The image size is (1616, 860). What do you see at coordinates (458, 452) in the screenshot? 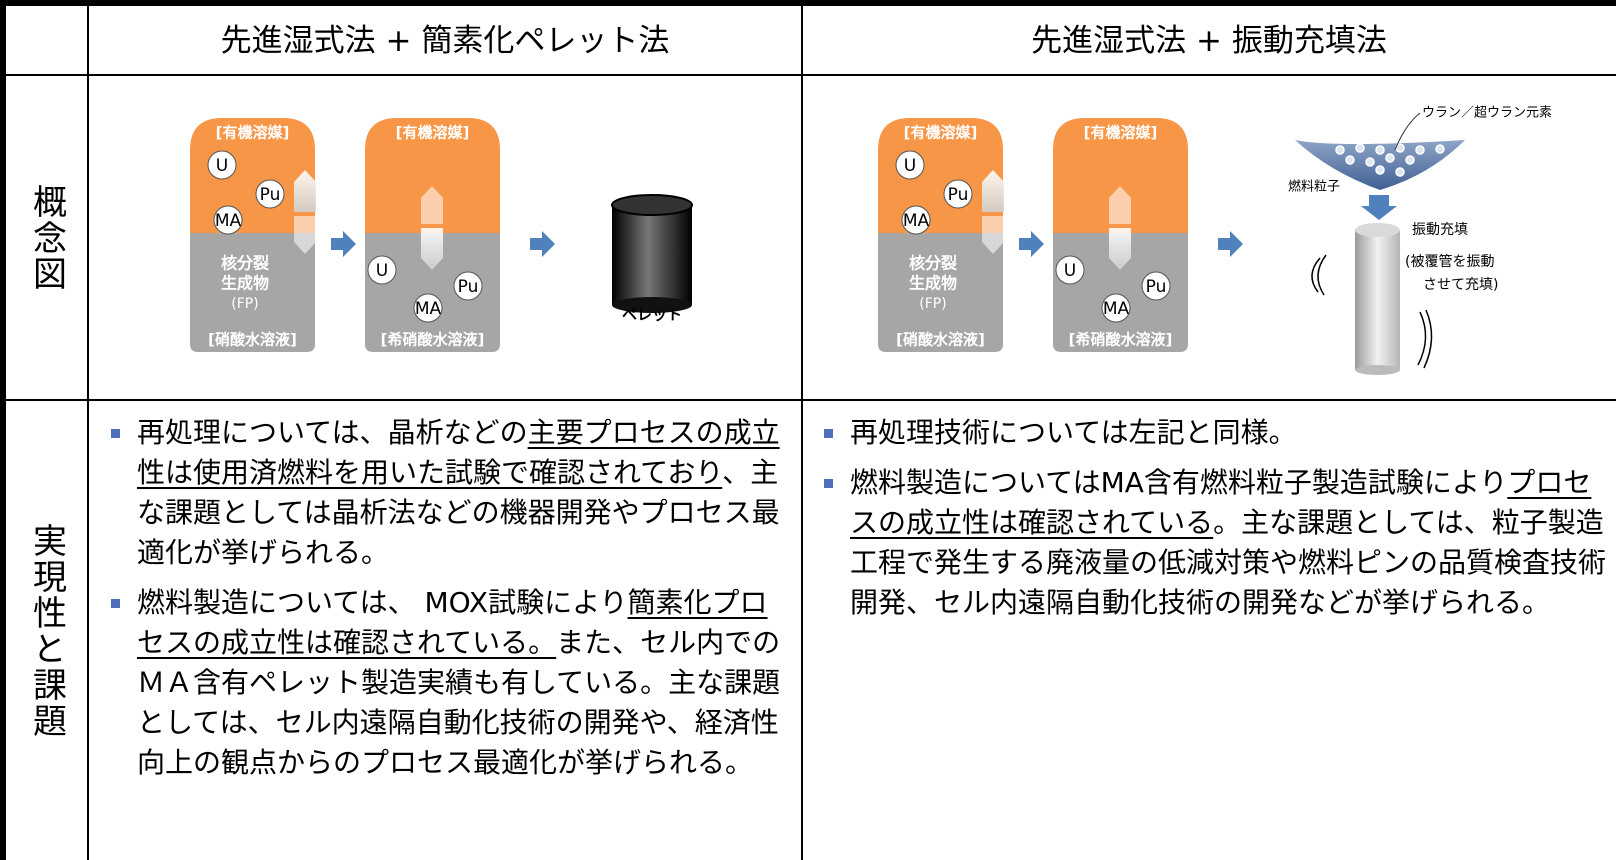
I see `underlined-text: 主要プロセスの成立性は使用済燃料を用いた試験で確認されており` at bounding box center [458, 452].